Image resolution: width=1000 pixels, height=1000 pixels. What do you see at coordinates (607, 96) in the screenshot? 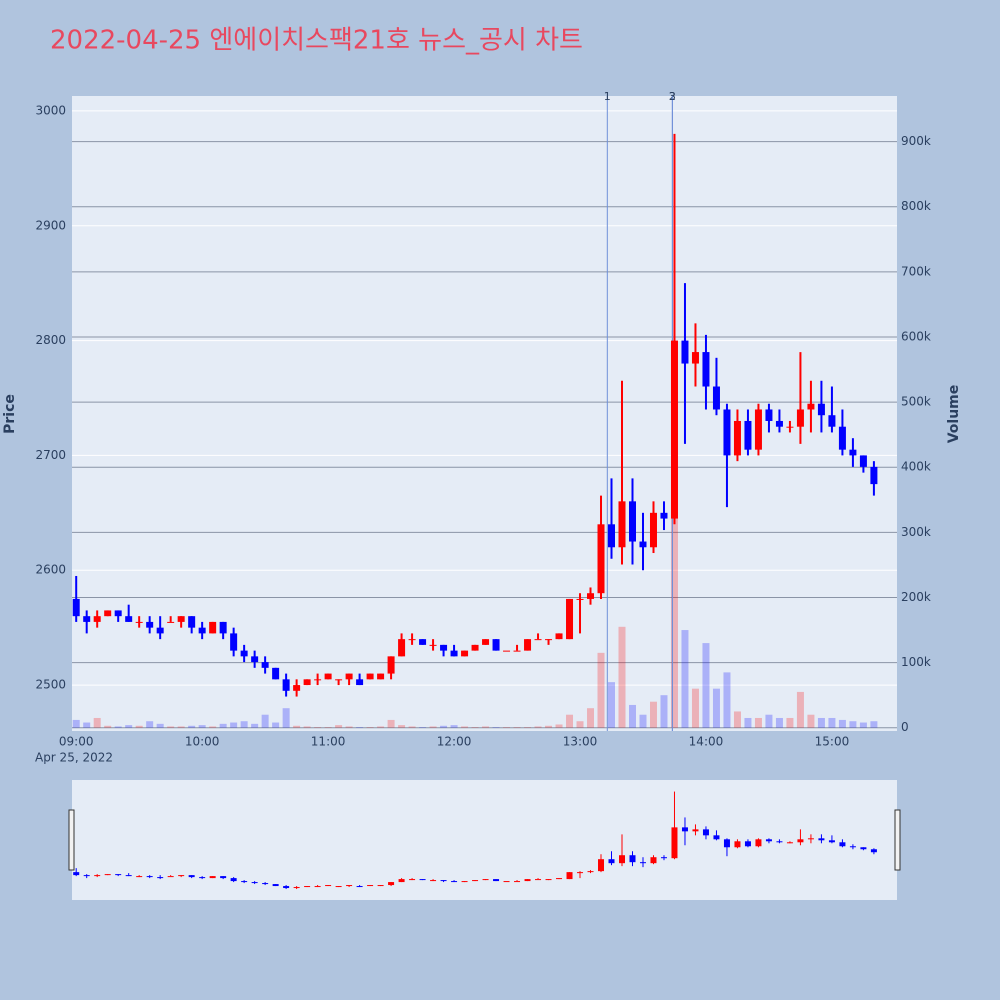
I see `annotation-label: 1` at bounding box center [607, 96].